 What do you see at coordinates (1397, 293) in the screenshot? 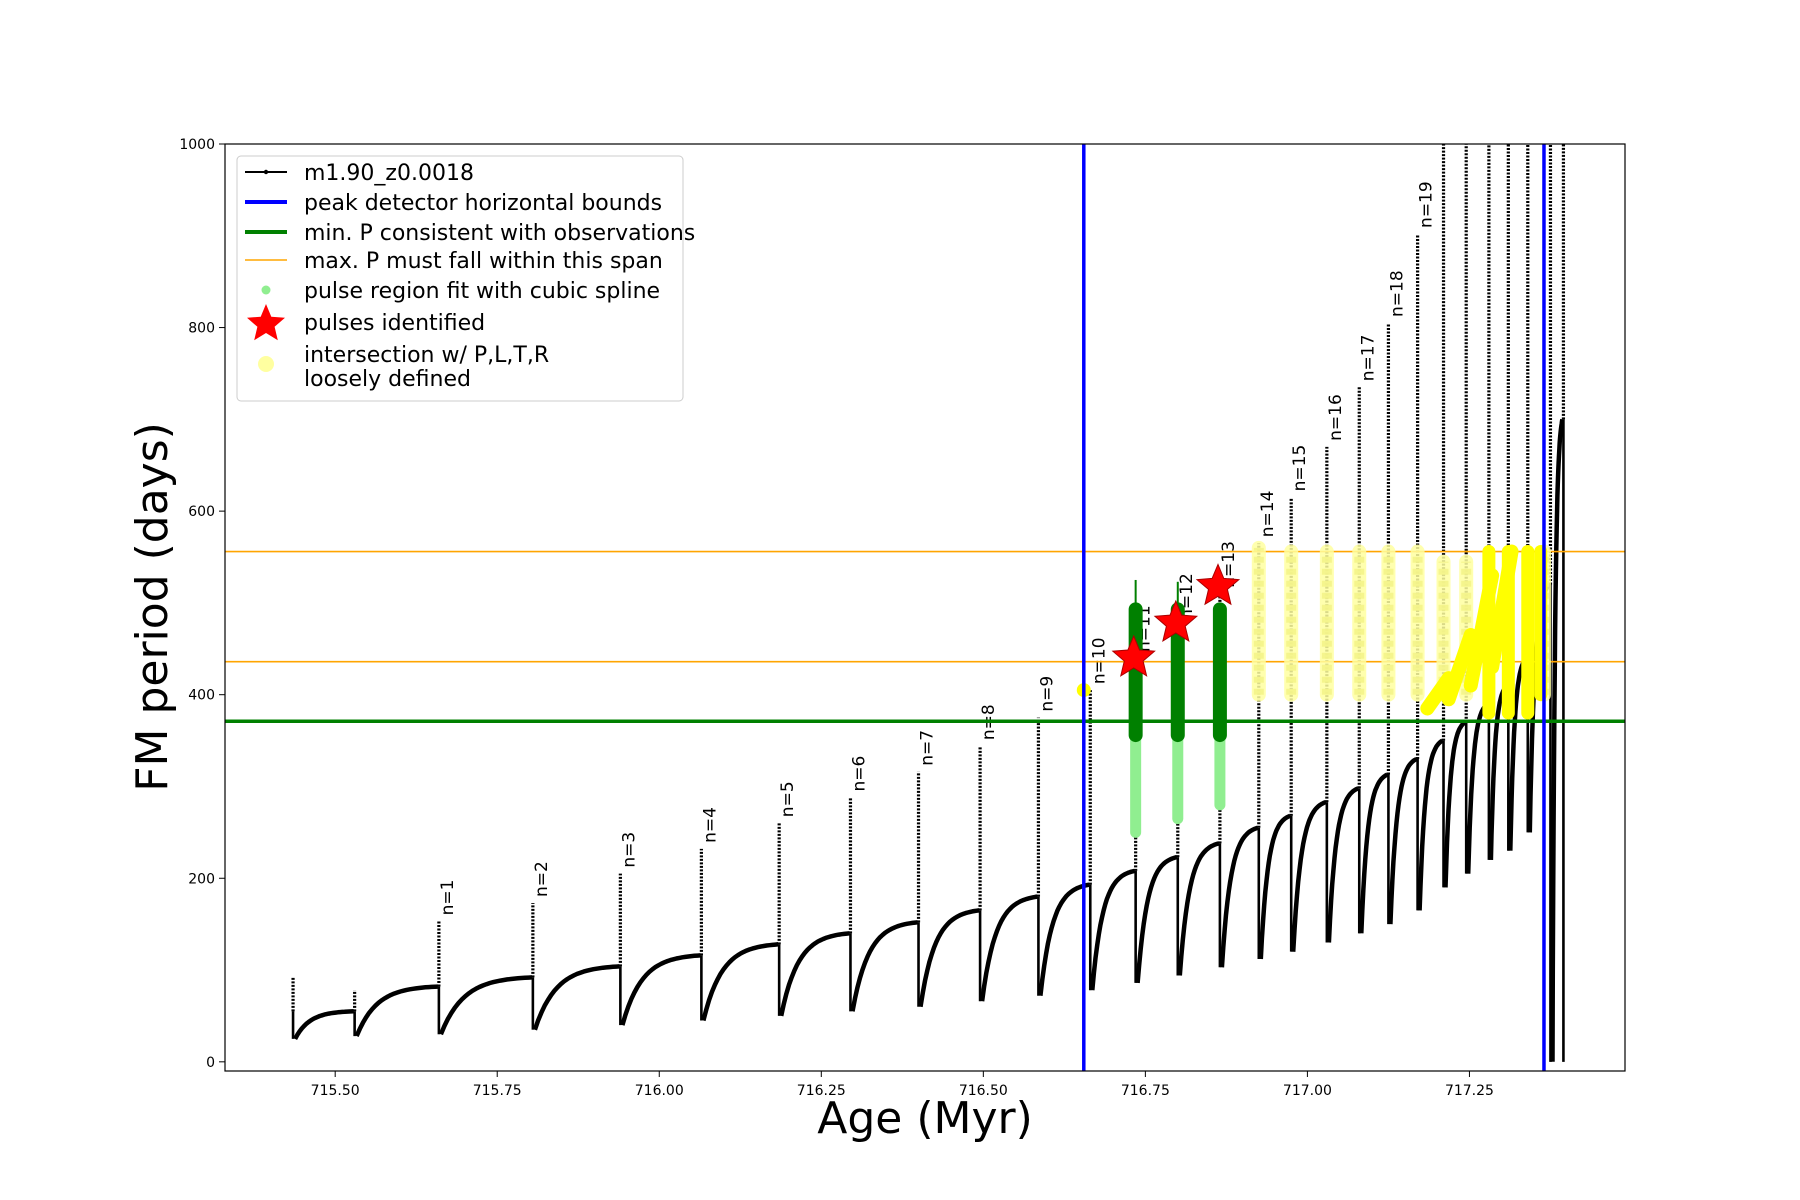
I see `pulse-label: n=18` at bounding box center [1397, 293].